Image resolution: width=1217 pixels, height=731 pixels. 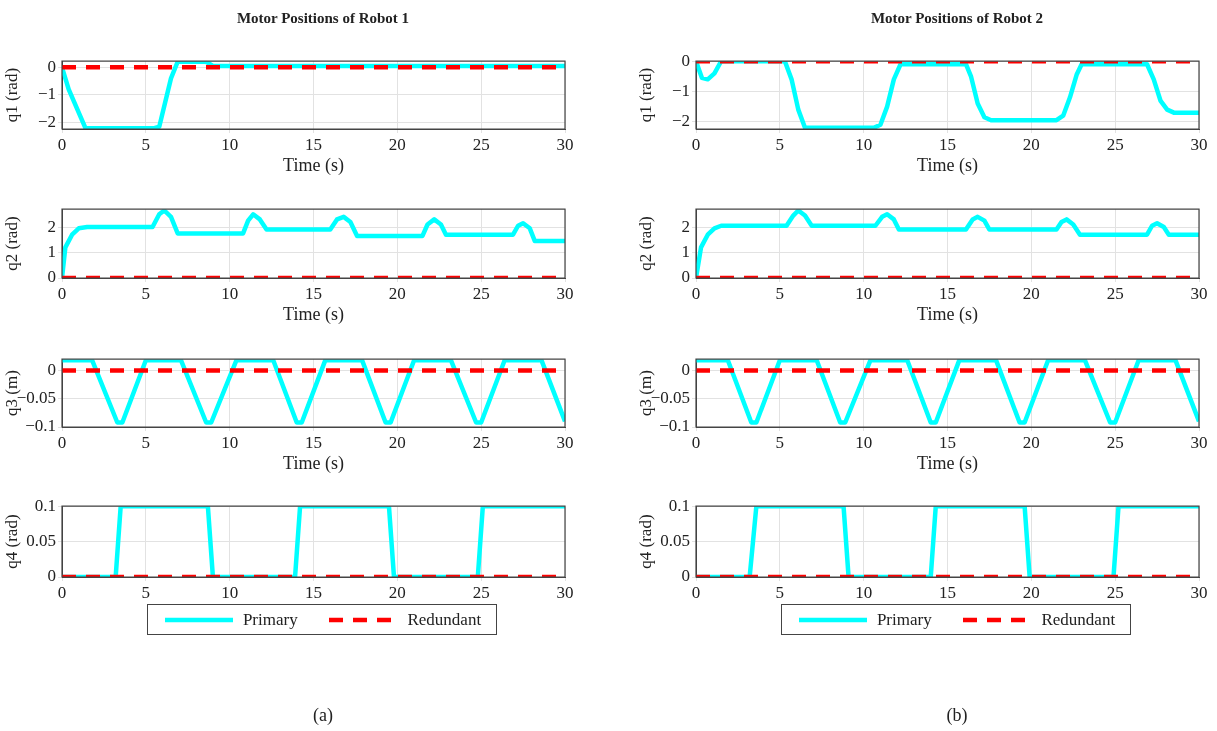 I want to click on text: (a), so click(x=323, y=715).